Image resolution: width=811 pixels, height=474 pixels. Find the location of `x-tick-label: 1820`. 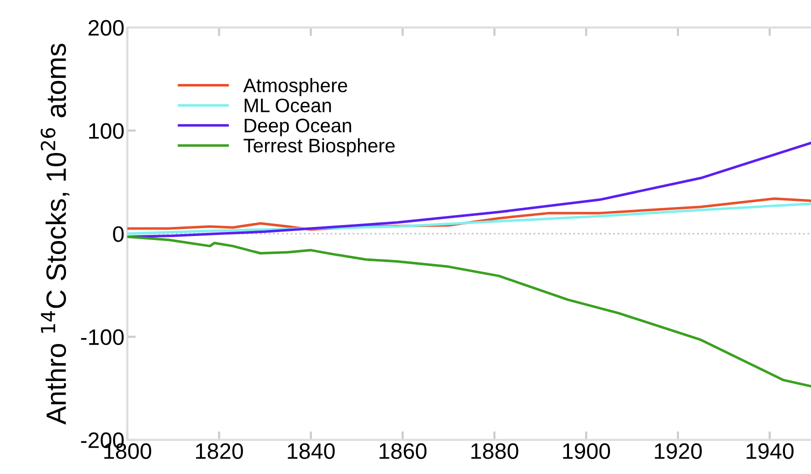

x-tick-label: 1820 is located at coordinates (219, 451).